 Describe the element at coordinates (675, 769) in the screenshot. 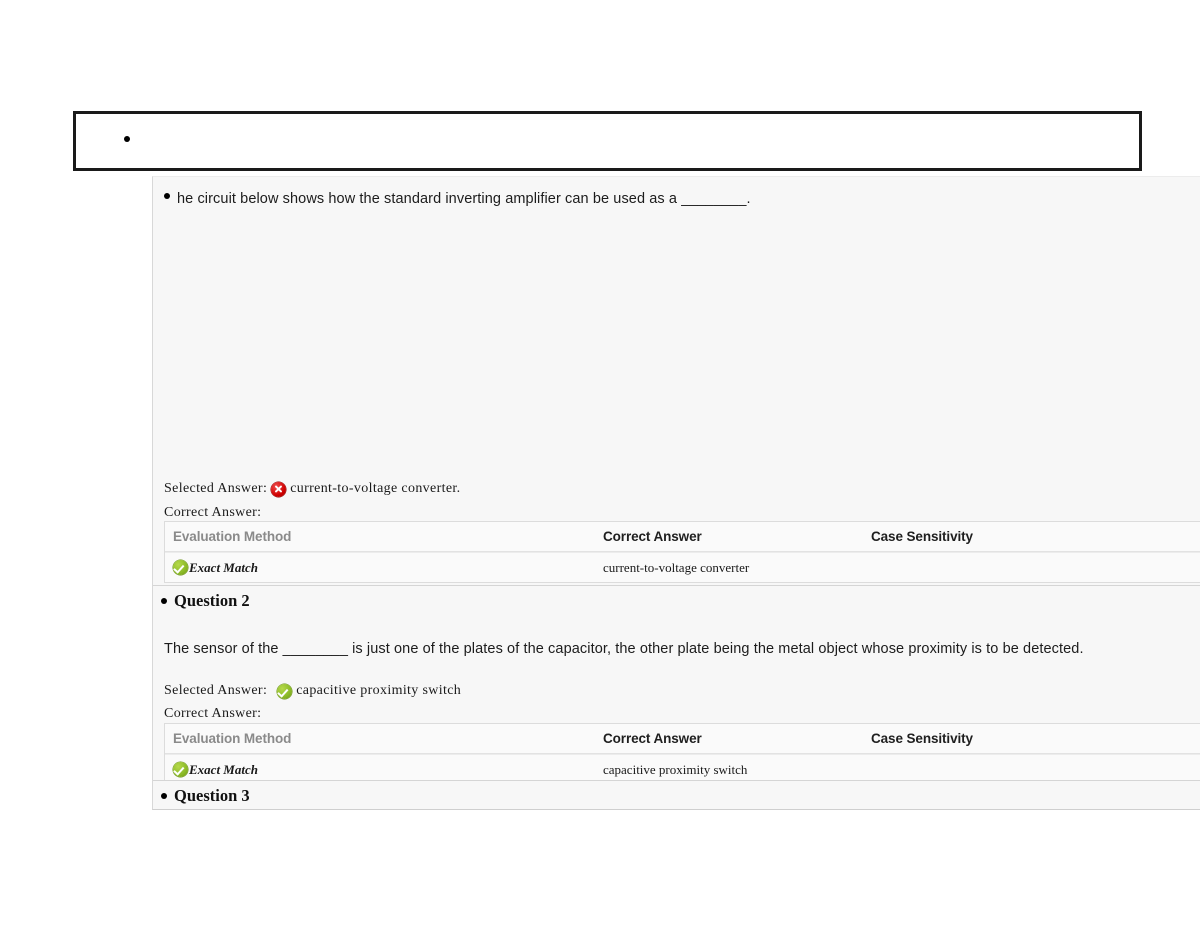

I see `cell-correct-answer: capacitive proximity switch` at that location.